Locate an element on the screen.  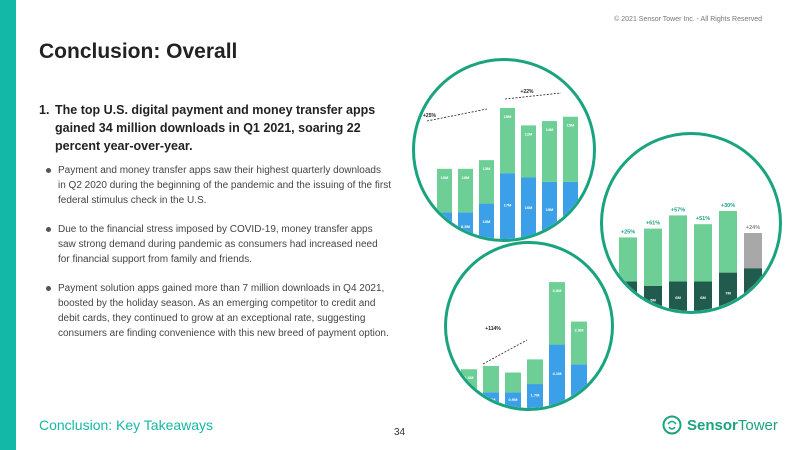
bar-label-bottom: 17M is located at coordinates (508, 204).